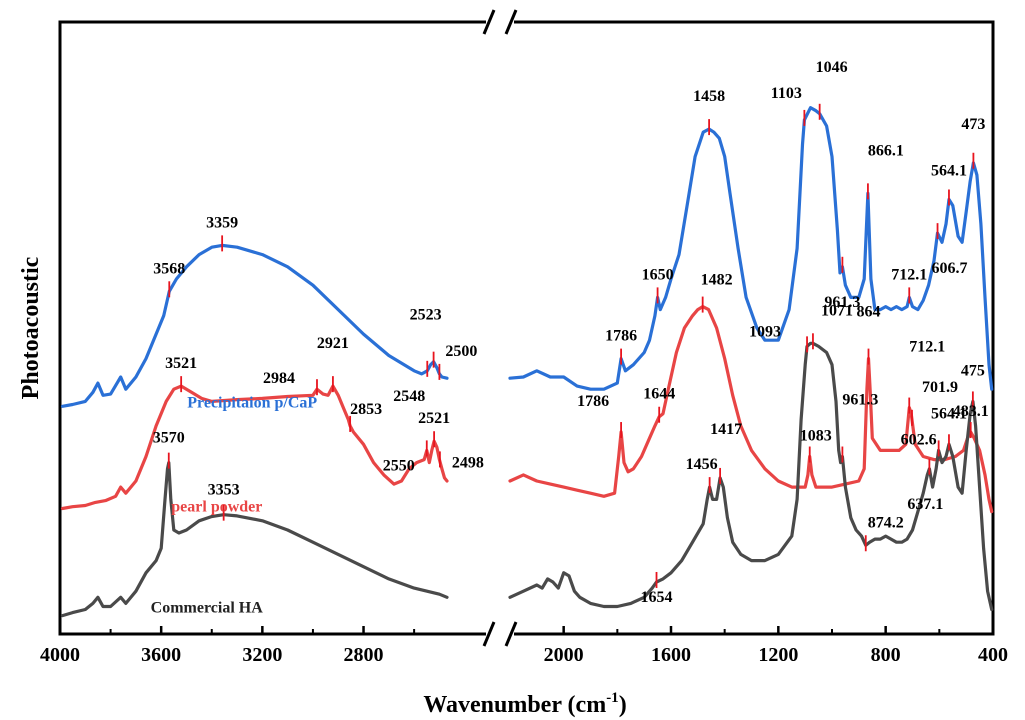  Describe the element at coordinates (222, 222) in the screenshot. I see `peak-label: 3359` at that location.